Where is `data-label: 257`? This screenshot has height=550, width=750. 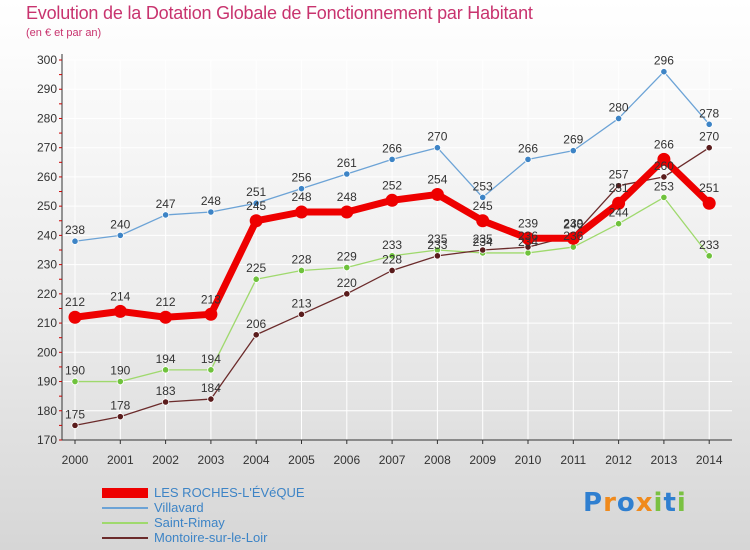 data-label: 257 is located at coordinates (619, 175).